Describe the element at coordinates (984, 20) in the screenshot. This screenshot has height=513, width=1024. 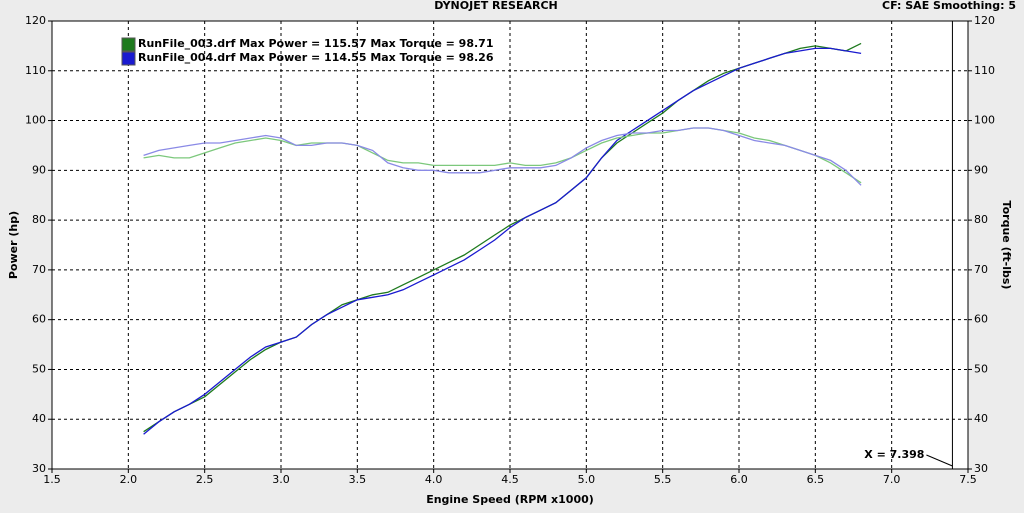
I see `y2-tick-label: 120` at that location.